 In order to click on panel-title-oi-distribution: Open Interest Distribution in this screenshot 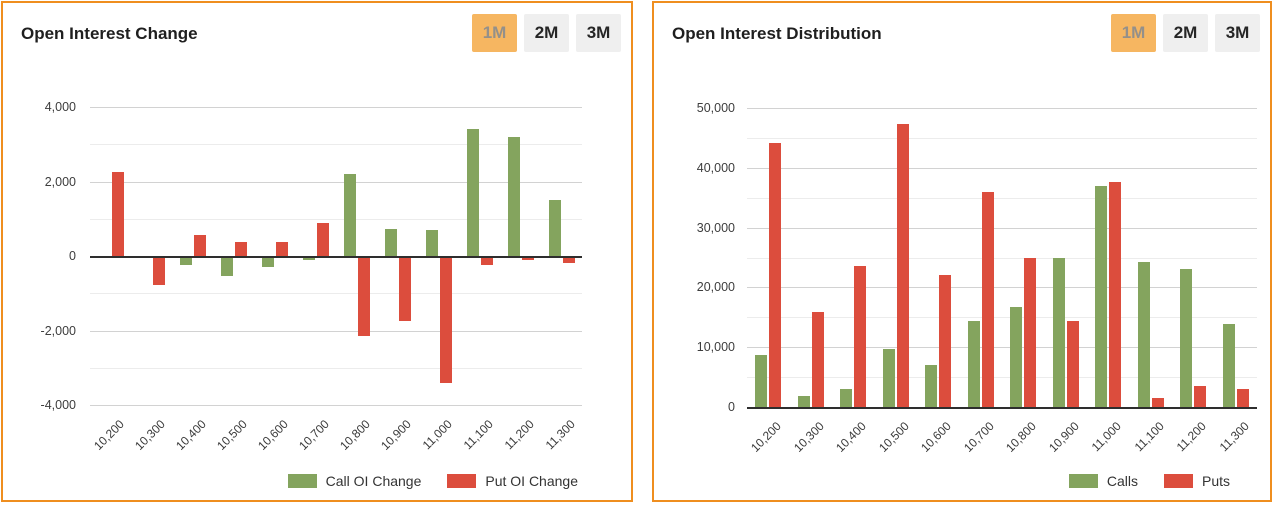, I will do `click(777, 33)`.